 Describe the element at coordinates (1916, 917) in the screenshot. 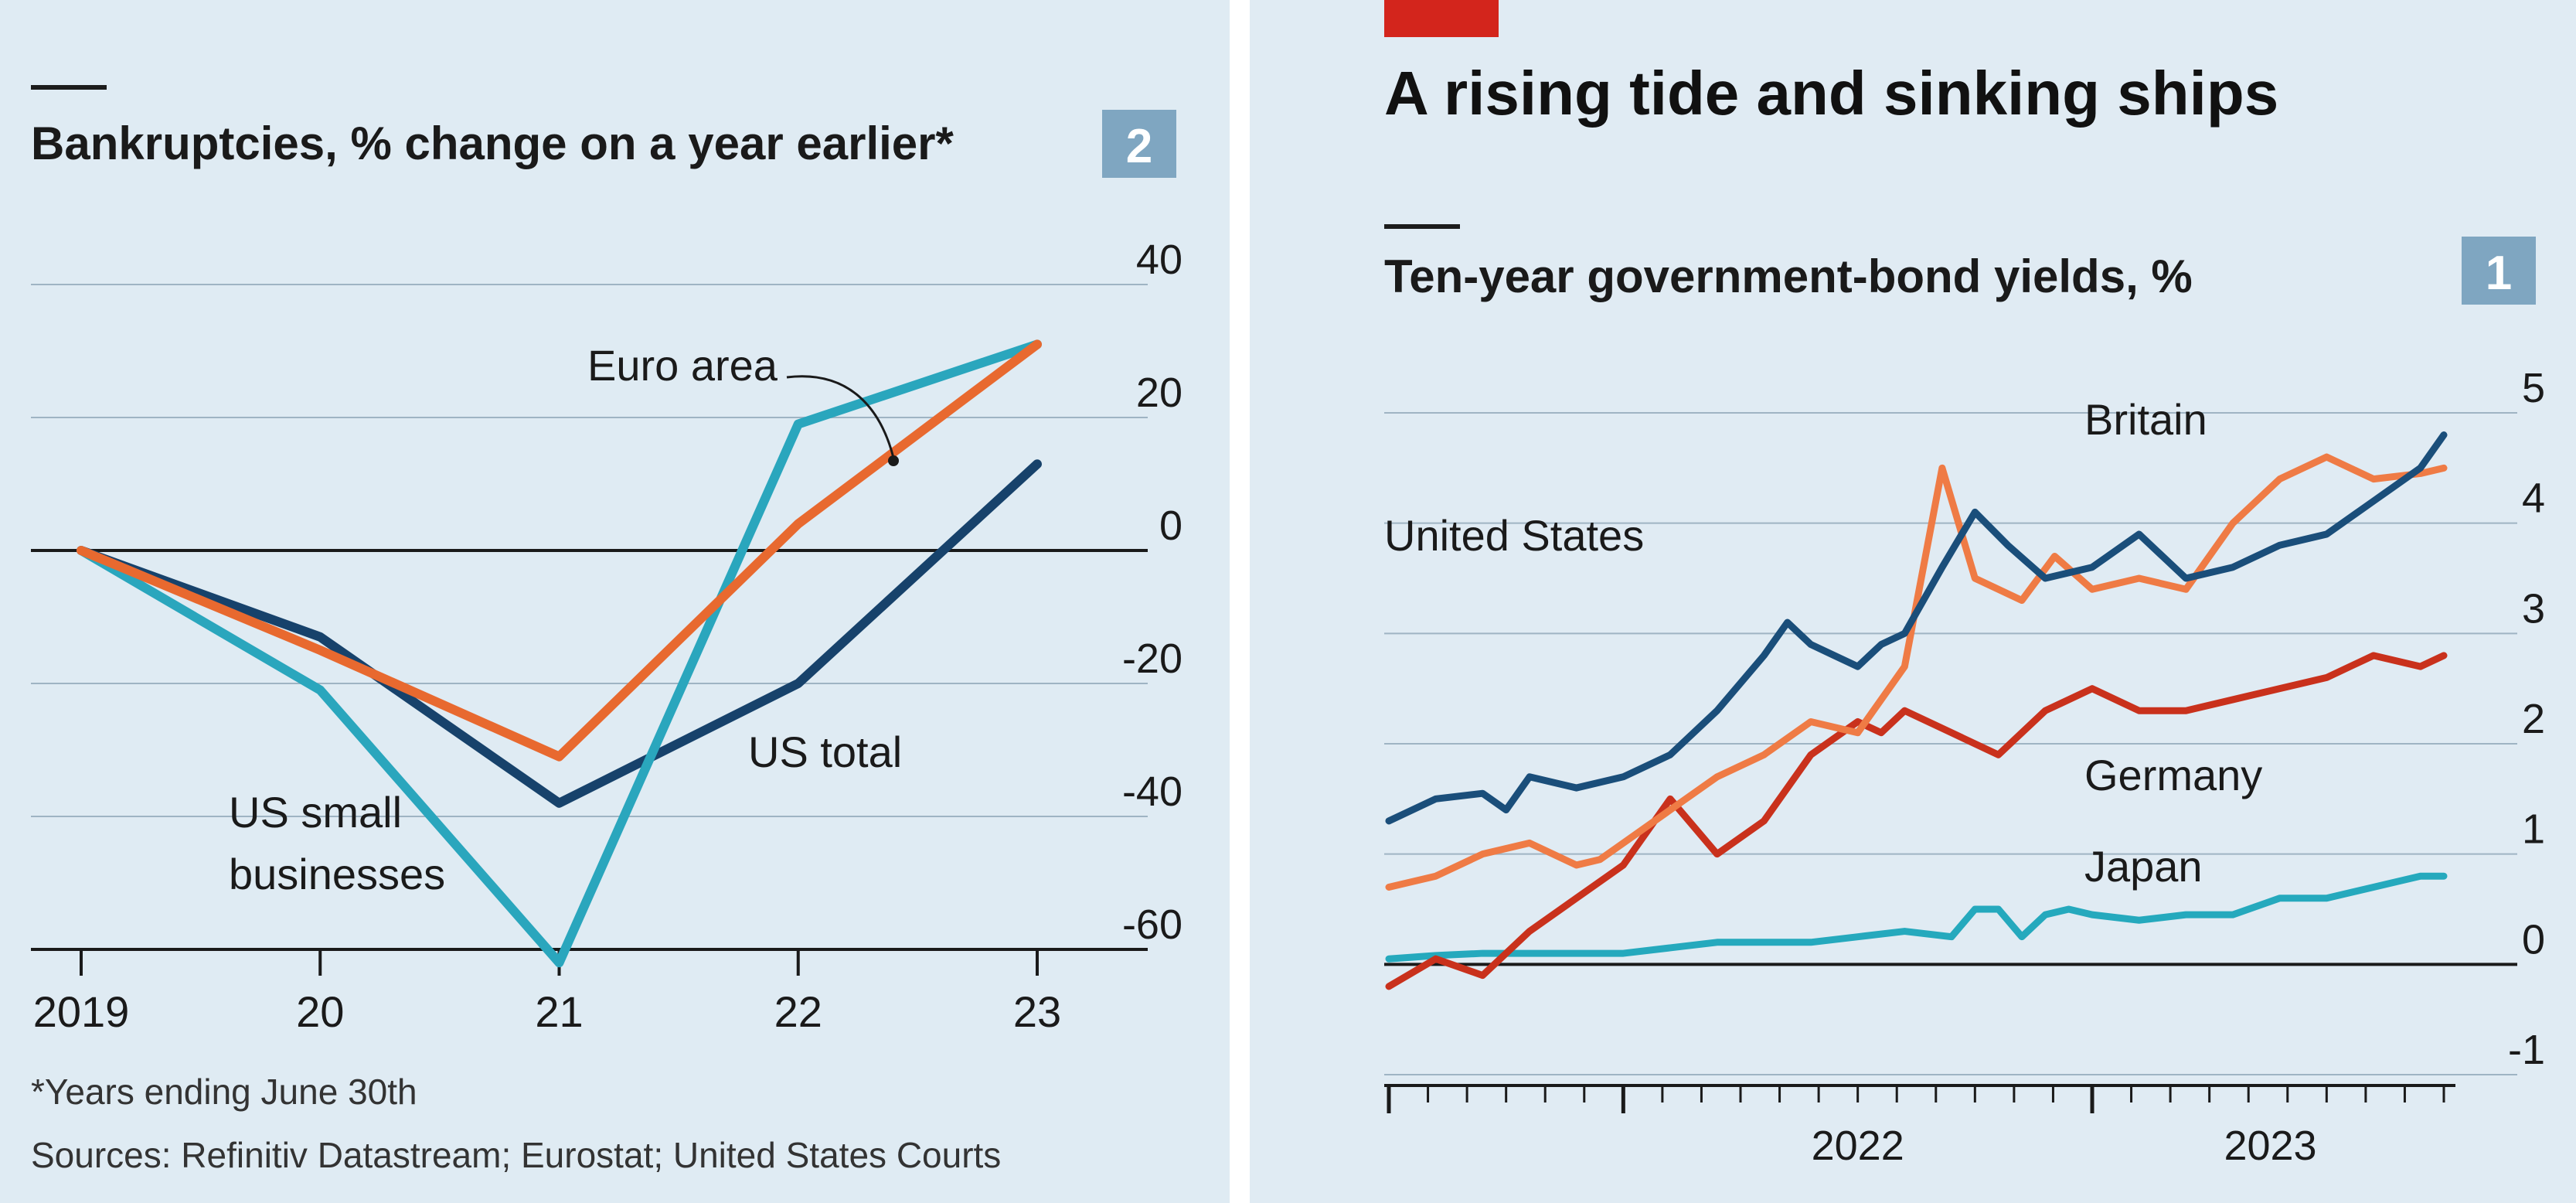

I see `series-line-japan` at that location.